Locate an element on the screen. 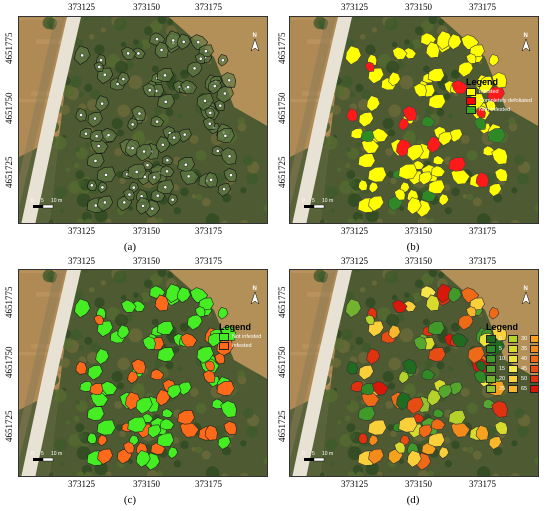  panel-caption: (a) is located at coordinates (130, 247).